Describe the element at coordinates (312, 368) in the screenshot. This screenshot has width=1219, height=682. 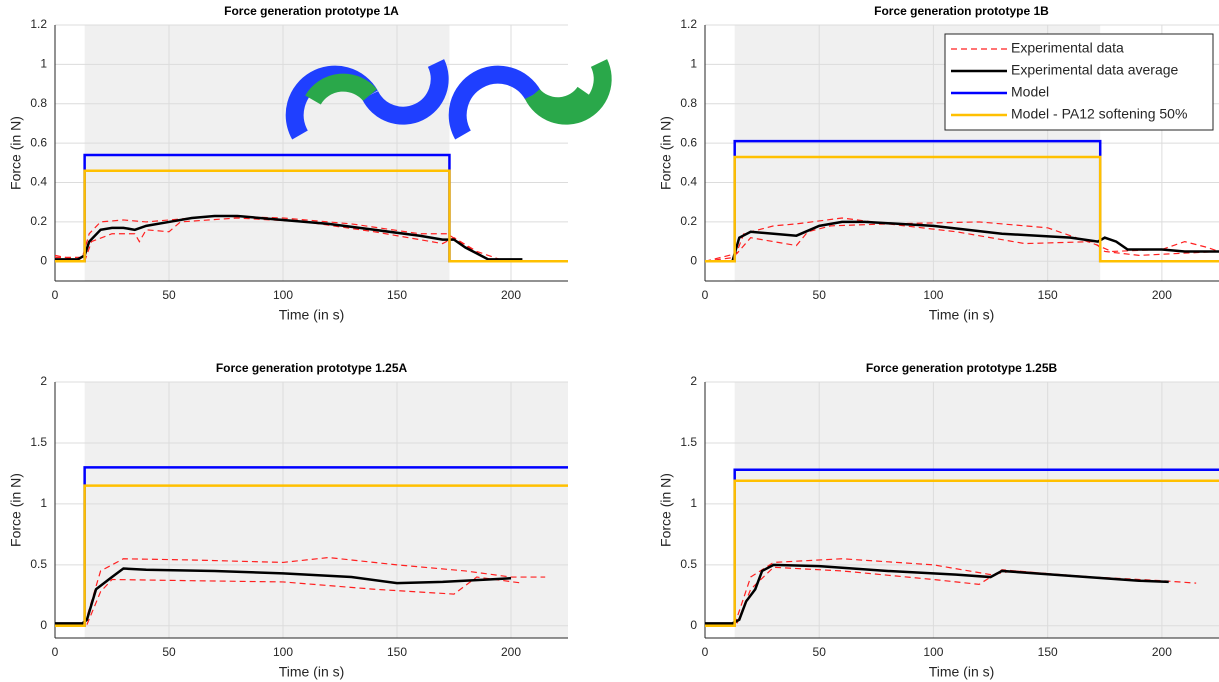
I see `chart-title: Force generation prototype 1.25A` at that location.